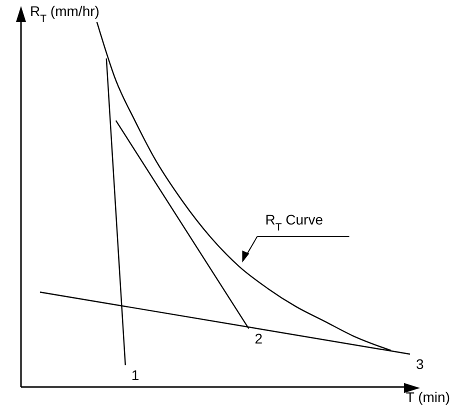 The image size is (453, 405). Describe the element at coordinates (428, 397) in the screenshot. I see `x-axis-title: T (min)` at that location.